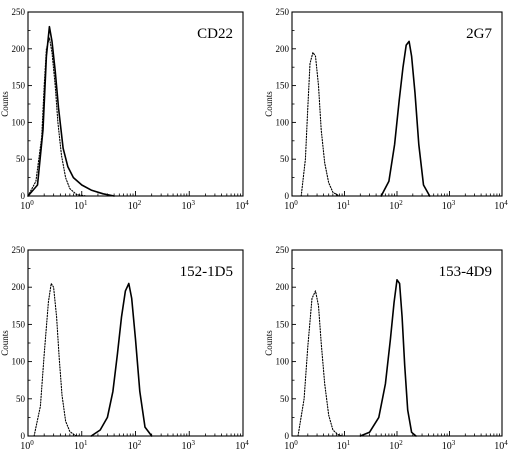  I want to click on panel-title: 152-1D5, so click(206, 272).